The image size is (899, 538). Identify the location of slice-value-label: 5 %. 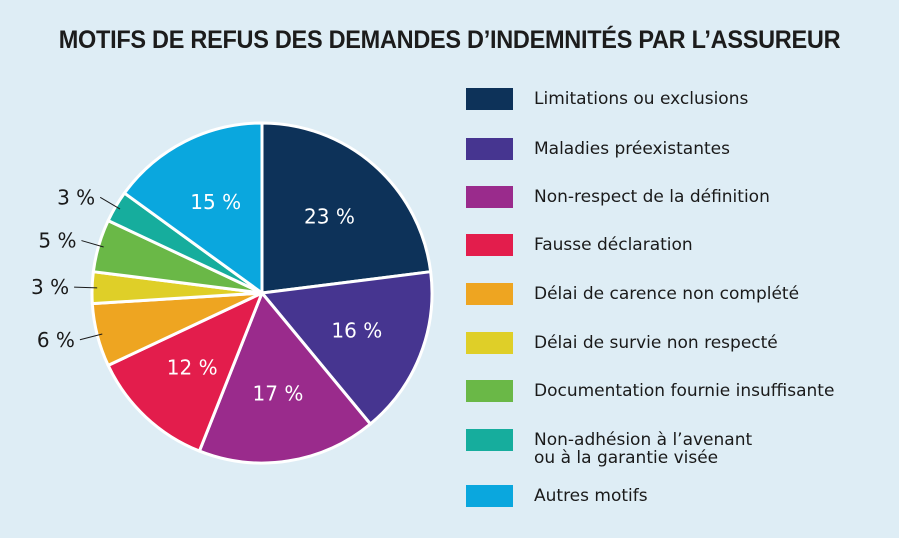
(57, 241).